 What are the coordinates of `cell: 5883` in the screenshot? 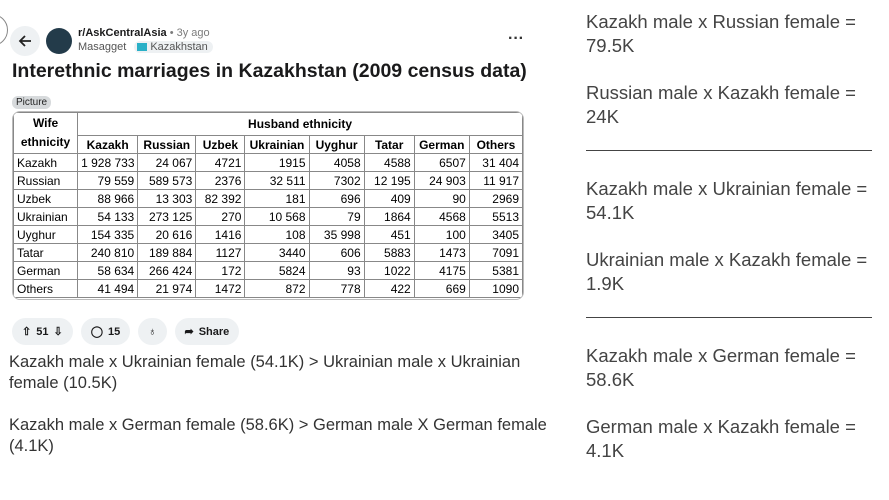 It's located at (389, 252).